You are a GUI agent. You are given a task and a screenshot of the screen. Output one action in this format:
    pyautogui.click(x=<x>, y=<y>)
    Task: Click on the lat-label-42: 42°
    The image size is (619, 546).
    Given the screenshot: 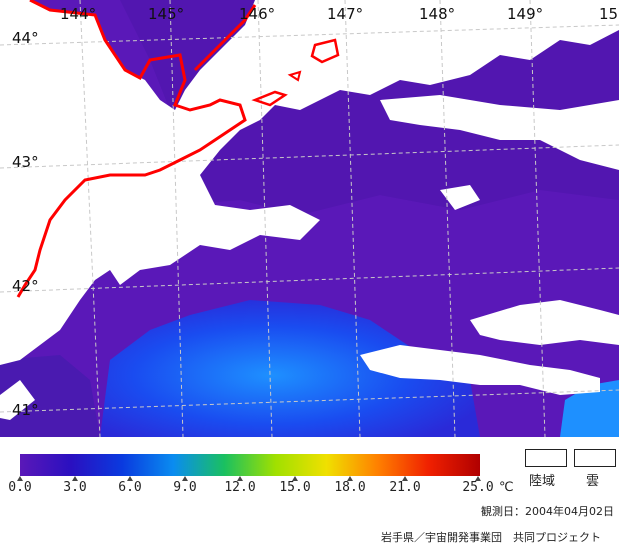 What is the action you would take?
    pyautogui.click(x=25, y=286)
    